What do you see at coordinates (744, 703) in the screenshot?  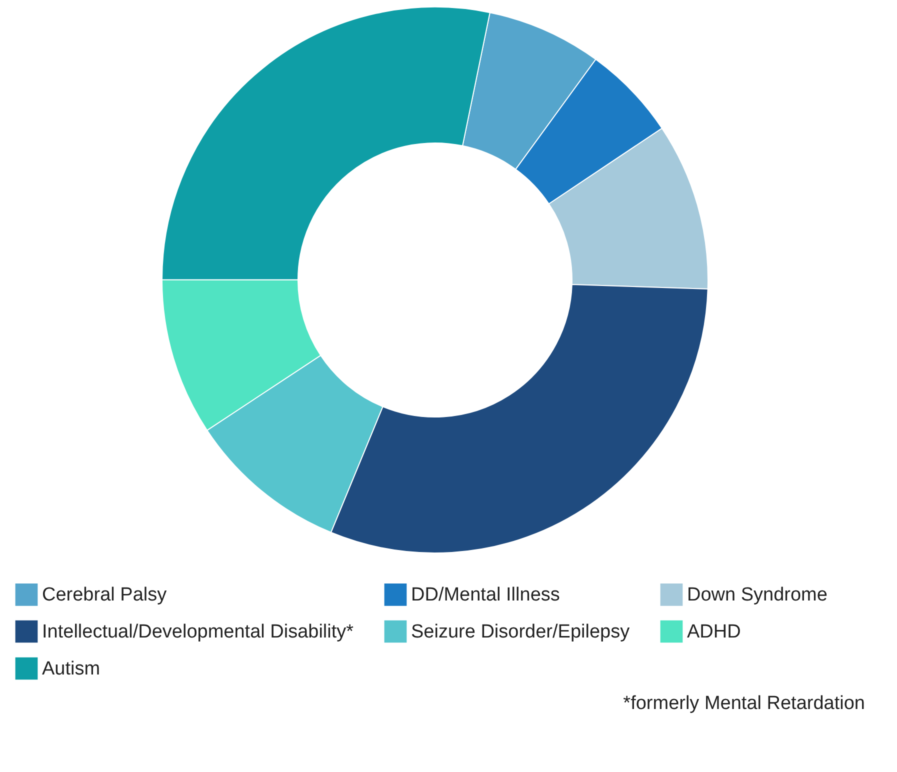 I see `text: *formerly Mental Retardation` at bounding box center [744, 703].